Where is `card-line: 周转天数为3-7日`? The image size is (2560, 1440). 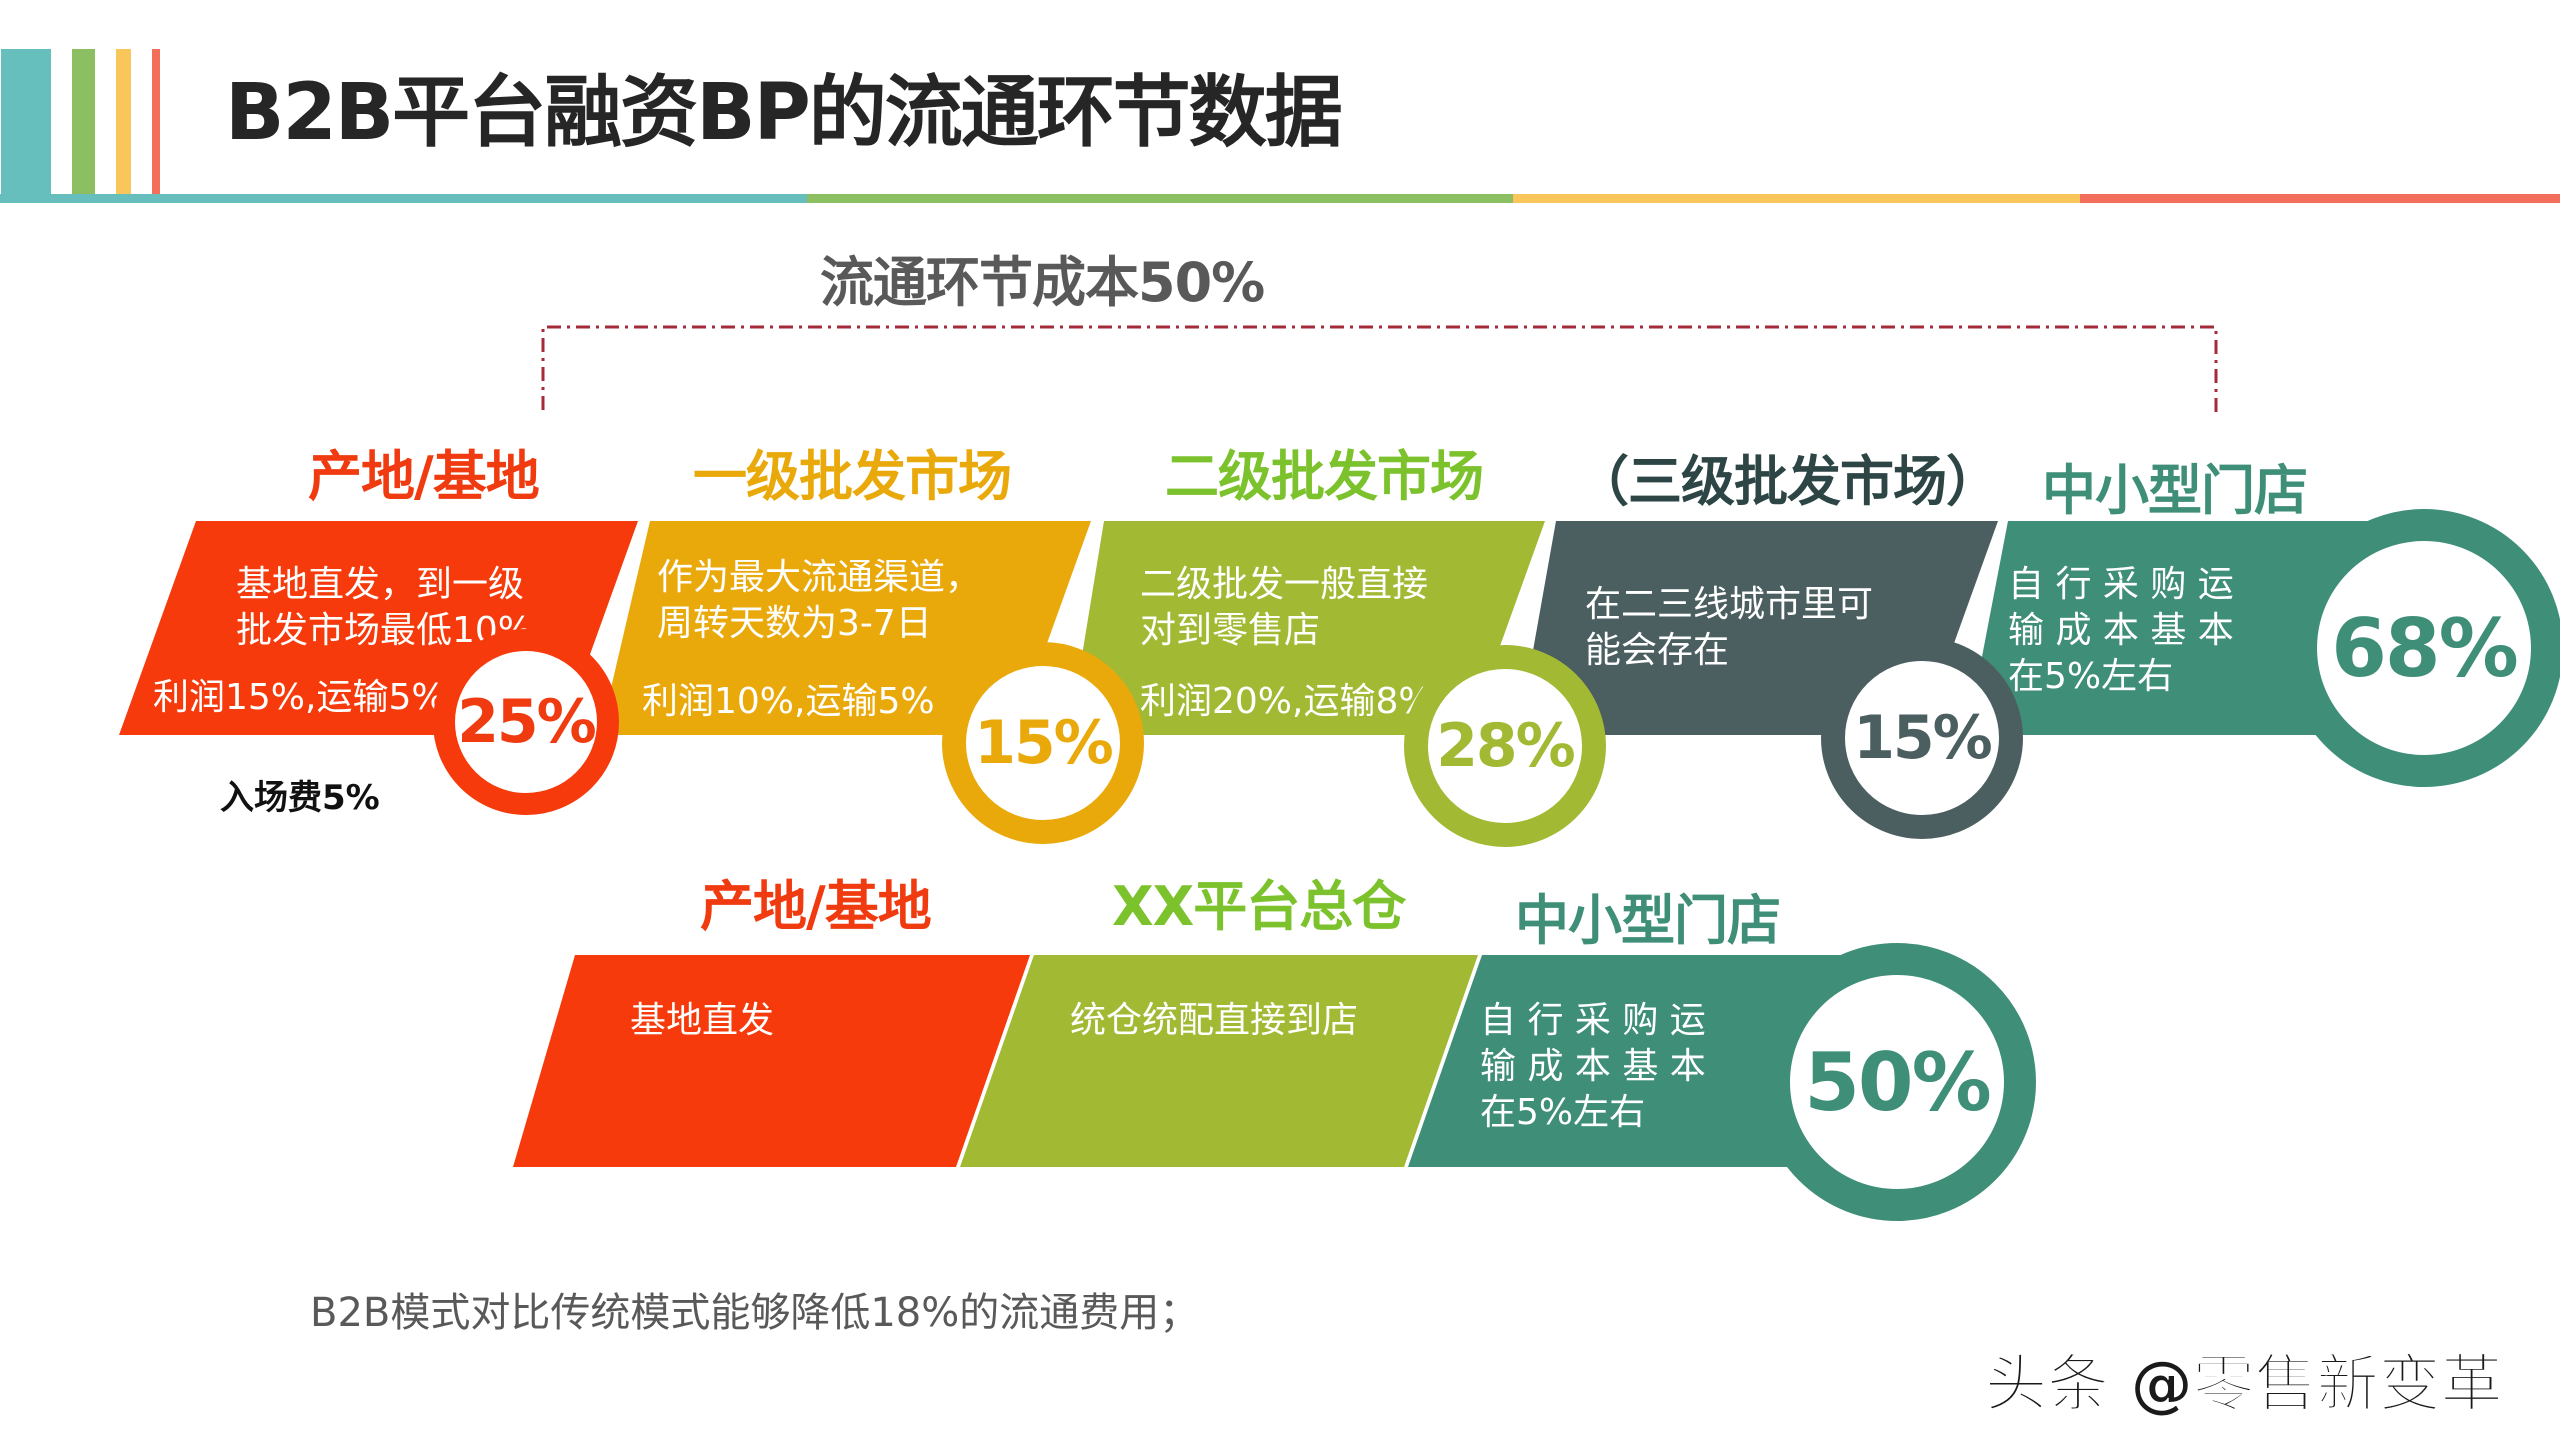 card-line: 周转天数为3-7日 is located at coordinates (794, 623).